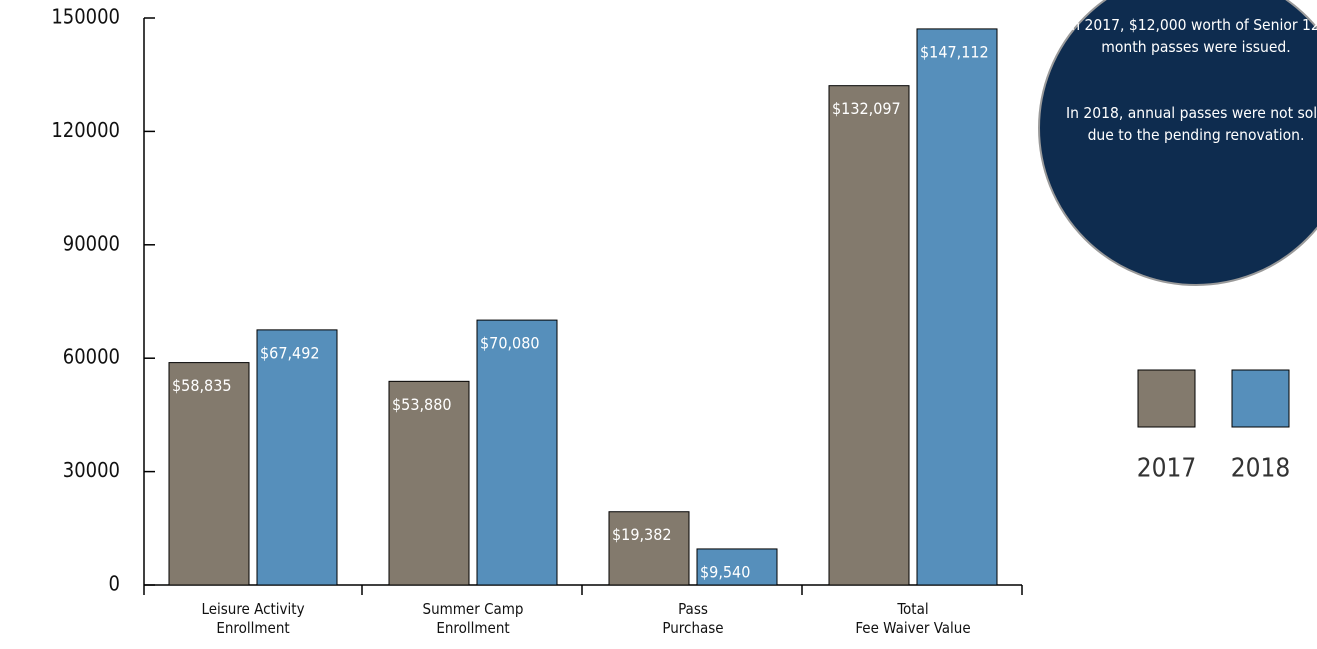 The image size is (1317, 649). Describe the element at coordinates (913, 618) in the screenshot. I see `x-tick-label: Total Fee Waiver Value` at that location.